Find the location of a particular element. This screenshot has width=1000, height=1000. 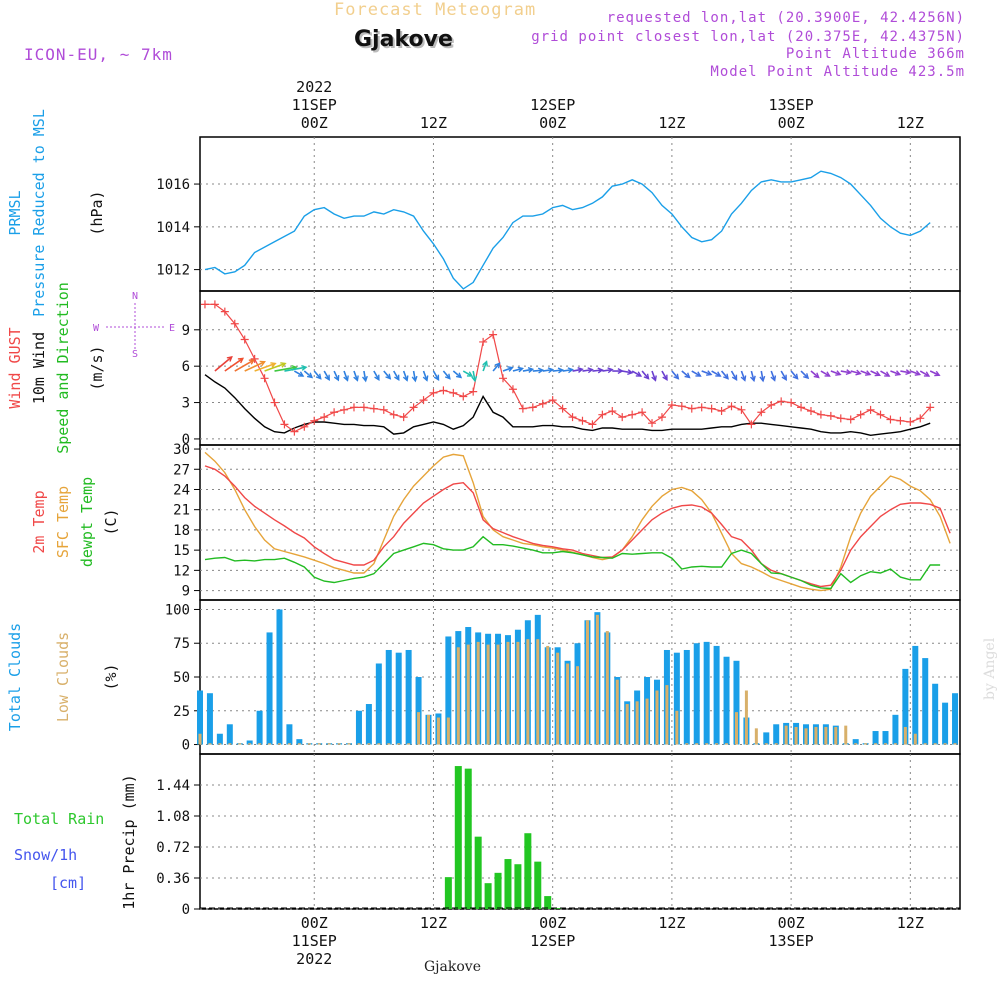

label-celsius: (C) is located at coordinates (111, 521).